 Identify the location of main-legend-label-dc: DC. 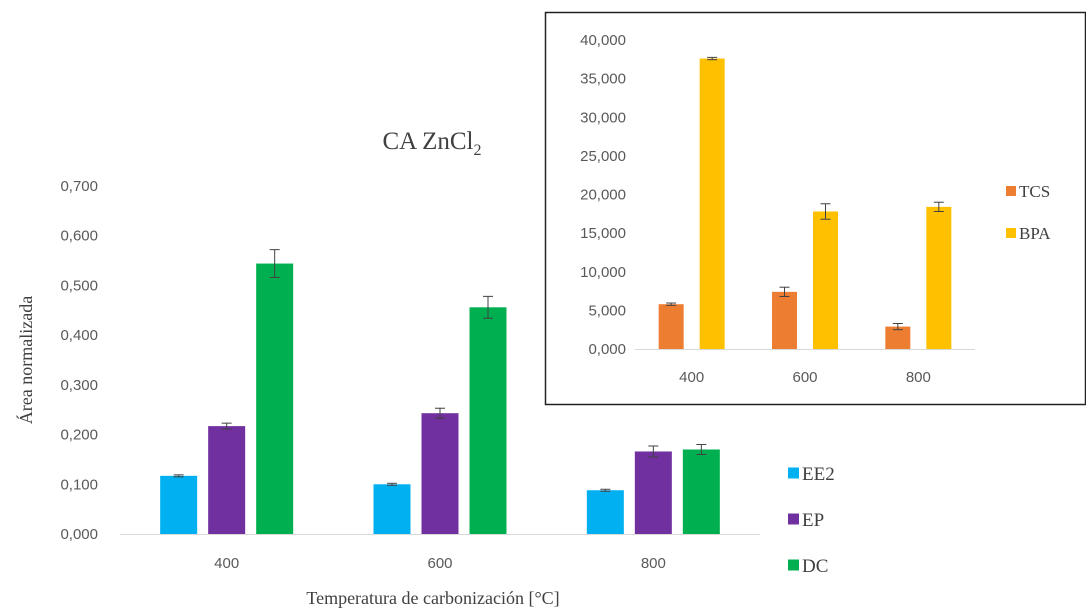
(815, 566).